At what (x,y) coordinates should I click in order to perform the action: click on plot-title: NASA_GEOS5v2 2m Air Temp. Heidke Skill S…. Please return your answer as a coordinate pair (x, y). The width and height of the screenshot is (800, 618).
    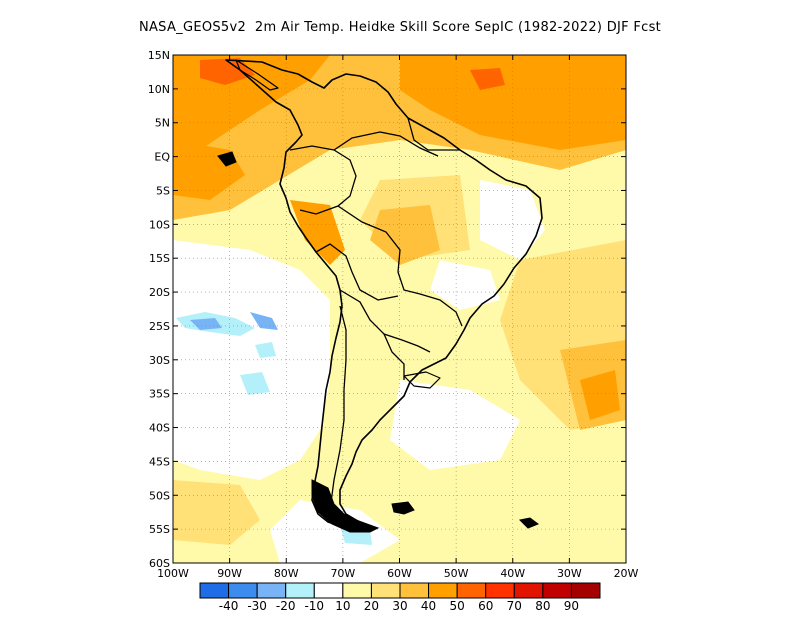
    Looking at the image, I should click on (400, 27).